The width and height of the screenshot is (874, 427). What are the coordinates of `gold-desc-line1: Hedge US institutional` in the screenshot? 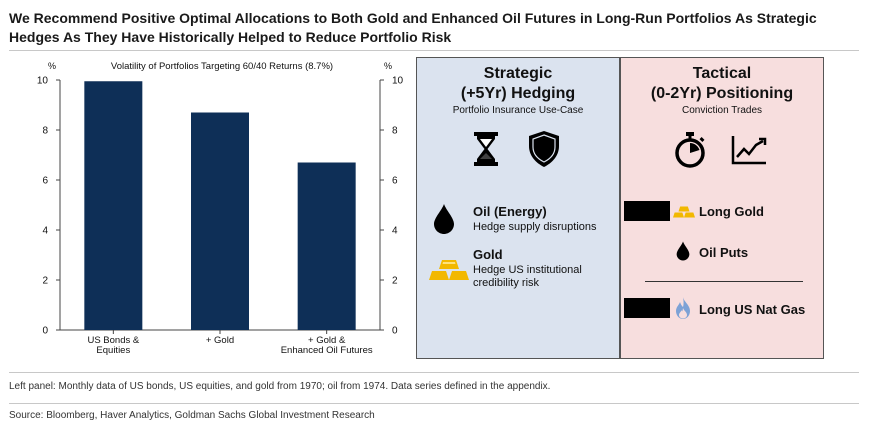 It's located at (527, 270).